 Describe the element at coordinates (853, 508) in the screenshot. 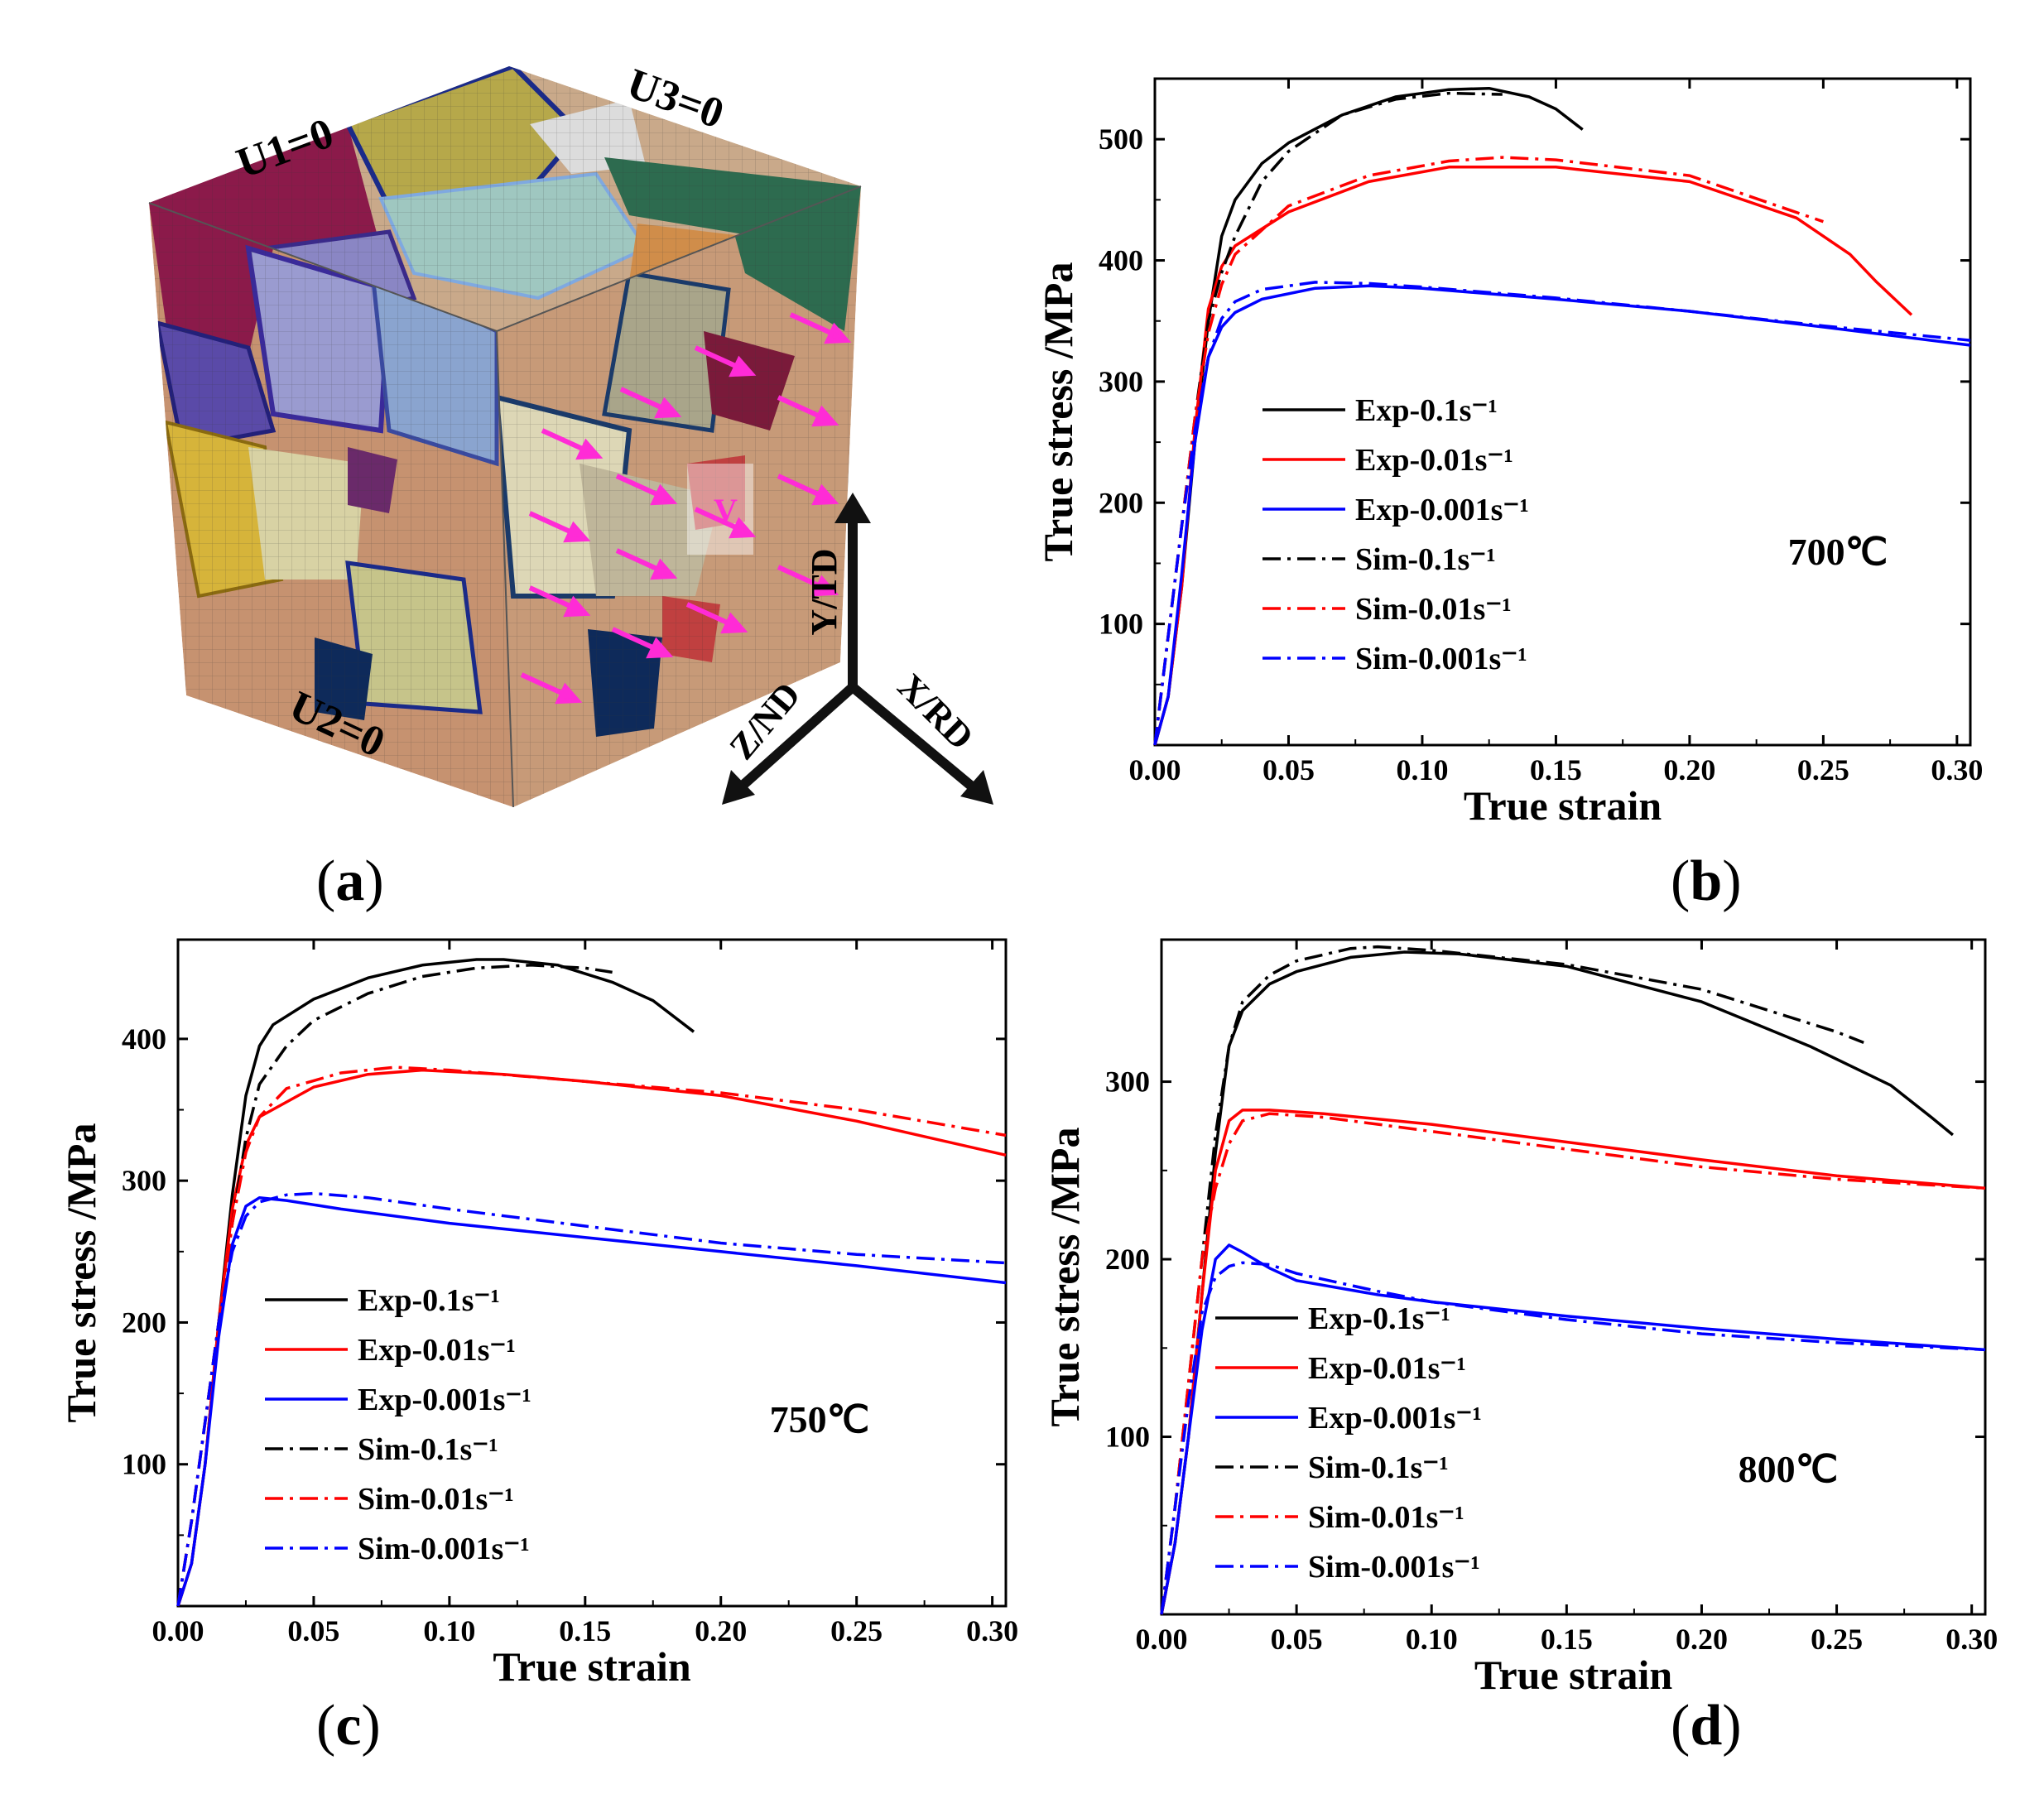

I see `axis-y-arrowhead` at that location.